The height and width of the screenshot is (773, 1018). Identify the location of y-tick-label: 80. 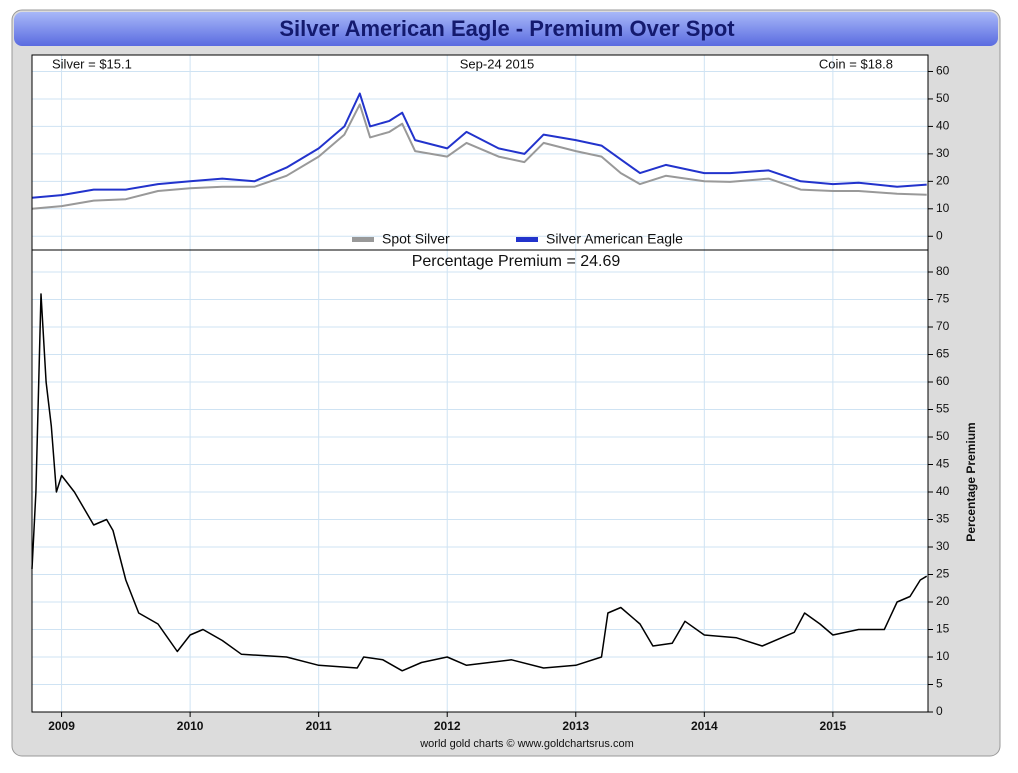
(943, 271).